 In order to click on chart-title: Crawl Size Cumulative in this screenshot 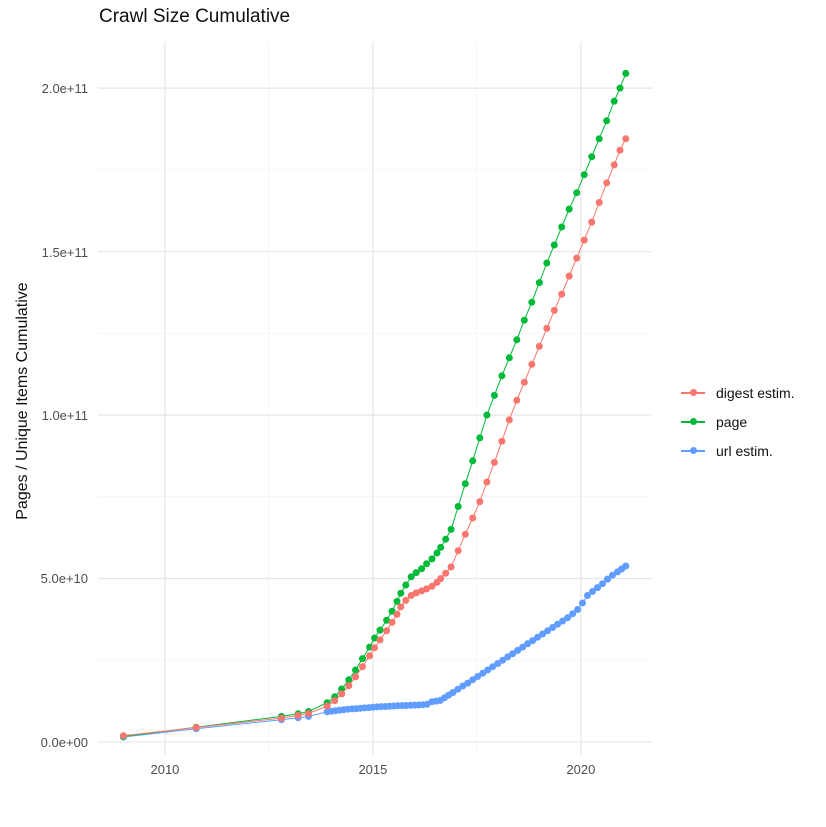, I will do `click(195, 16)`.